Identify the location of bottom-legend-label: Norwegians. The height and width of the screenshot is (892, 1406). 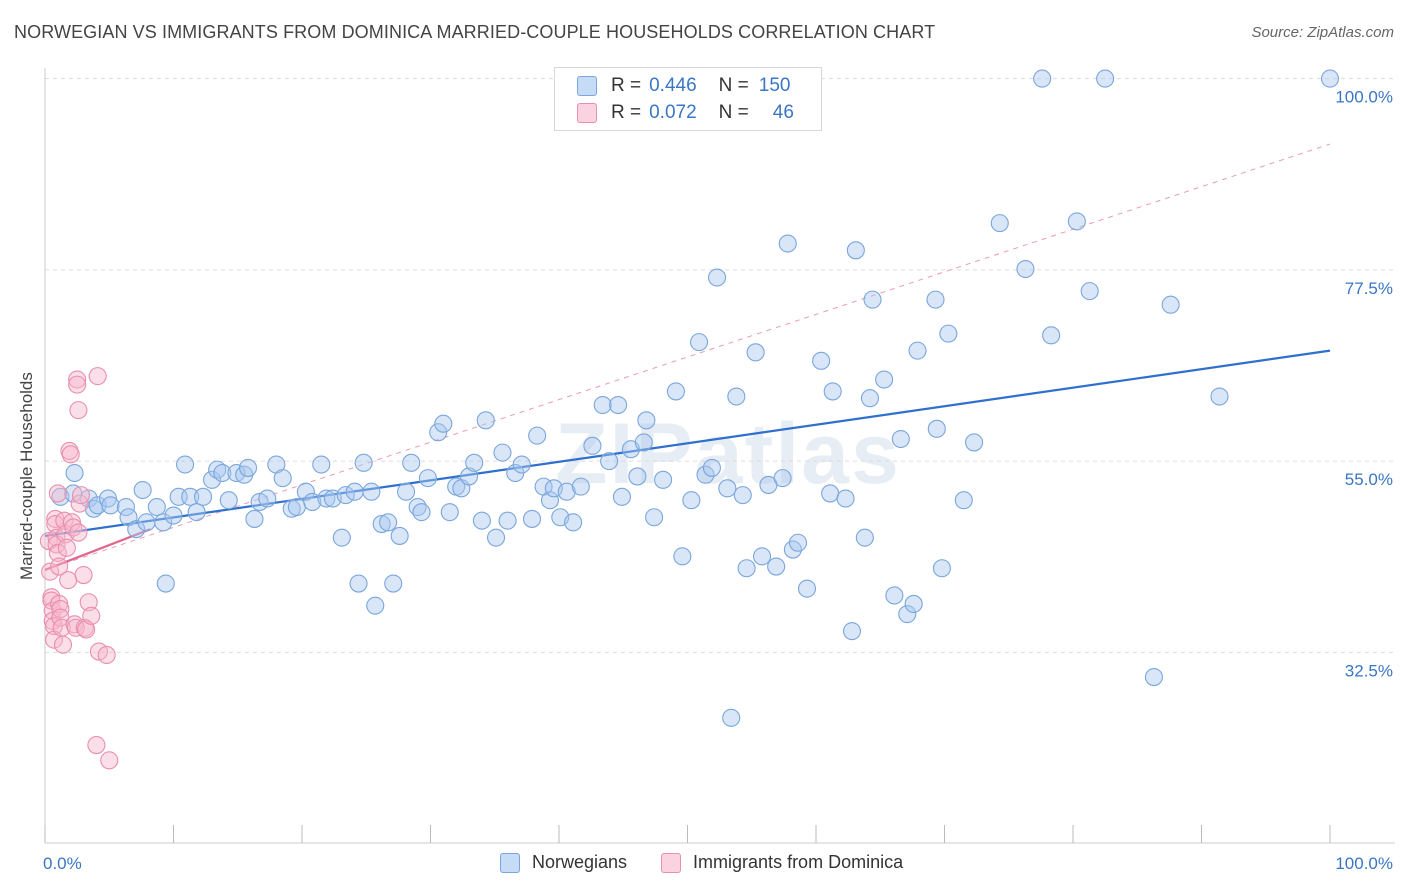
(580, 862).